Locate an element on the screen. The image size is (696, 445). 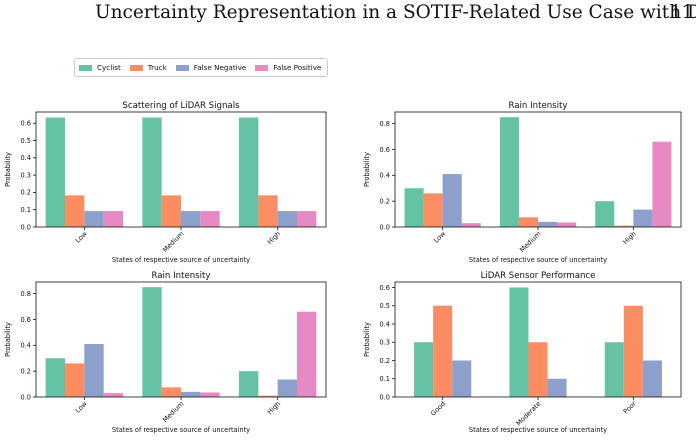
legend-item: False Positive is located at coordinates (288, 67).